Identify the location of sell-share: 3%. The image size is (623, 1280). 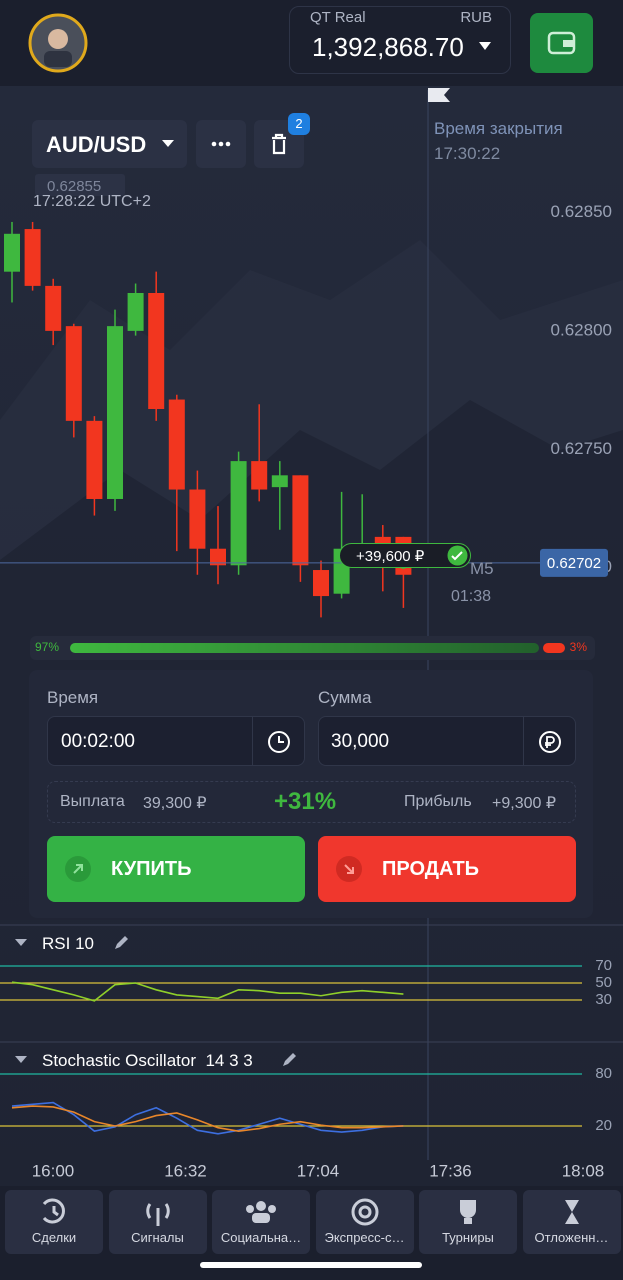
(578, 647).